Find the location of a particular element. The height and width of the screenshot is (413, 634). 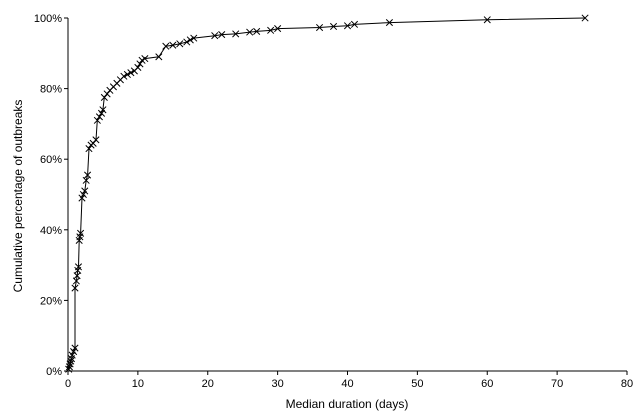

x-tick-label: 50 is located at coordinates (417, 384).